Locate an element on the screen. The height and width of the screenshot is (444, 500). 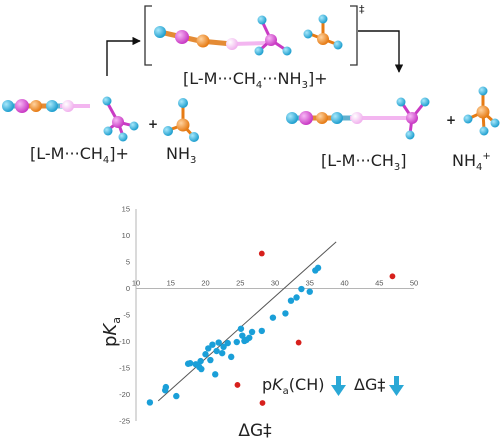
ts-double-dagger: ‡ is located at coordinates (362, 9).